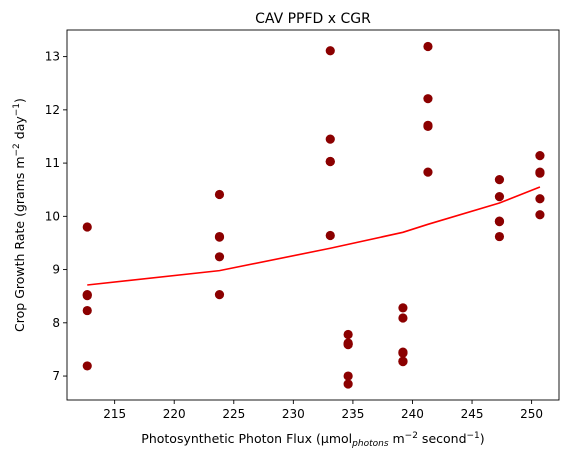 The width and height of the screenshot is (570, 462). What do you see at coordinates (352, 414) in the screenshot?
I see `x-tick-label: 235` at bounding box center [352, 414].